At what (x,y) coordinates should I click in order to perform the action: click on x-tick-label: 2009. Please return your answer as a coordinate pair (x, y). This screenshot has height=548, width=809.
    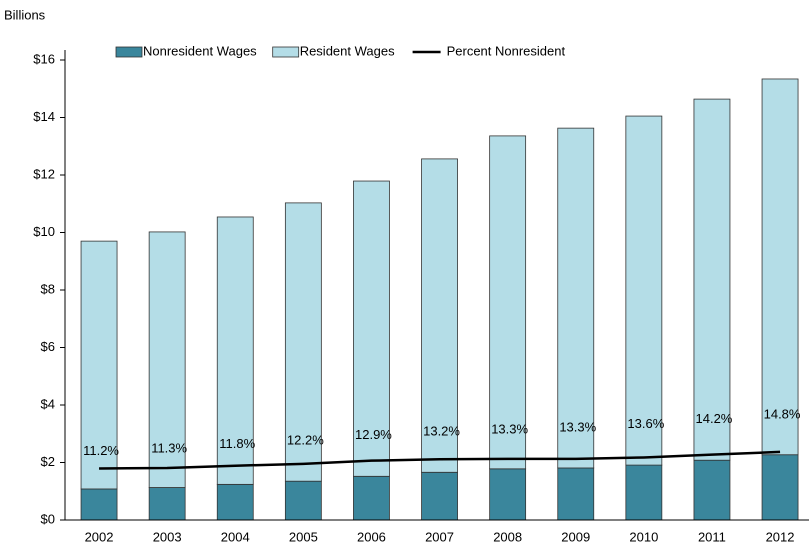
    Looking at the image, I should click on (575, 536).